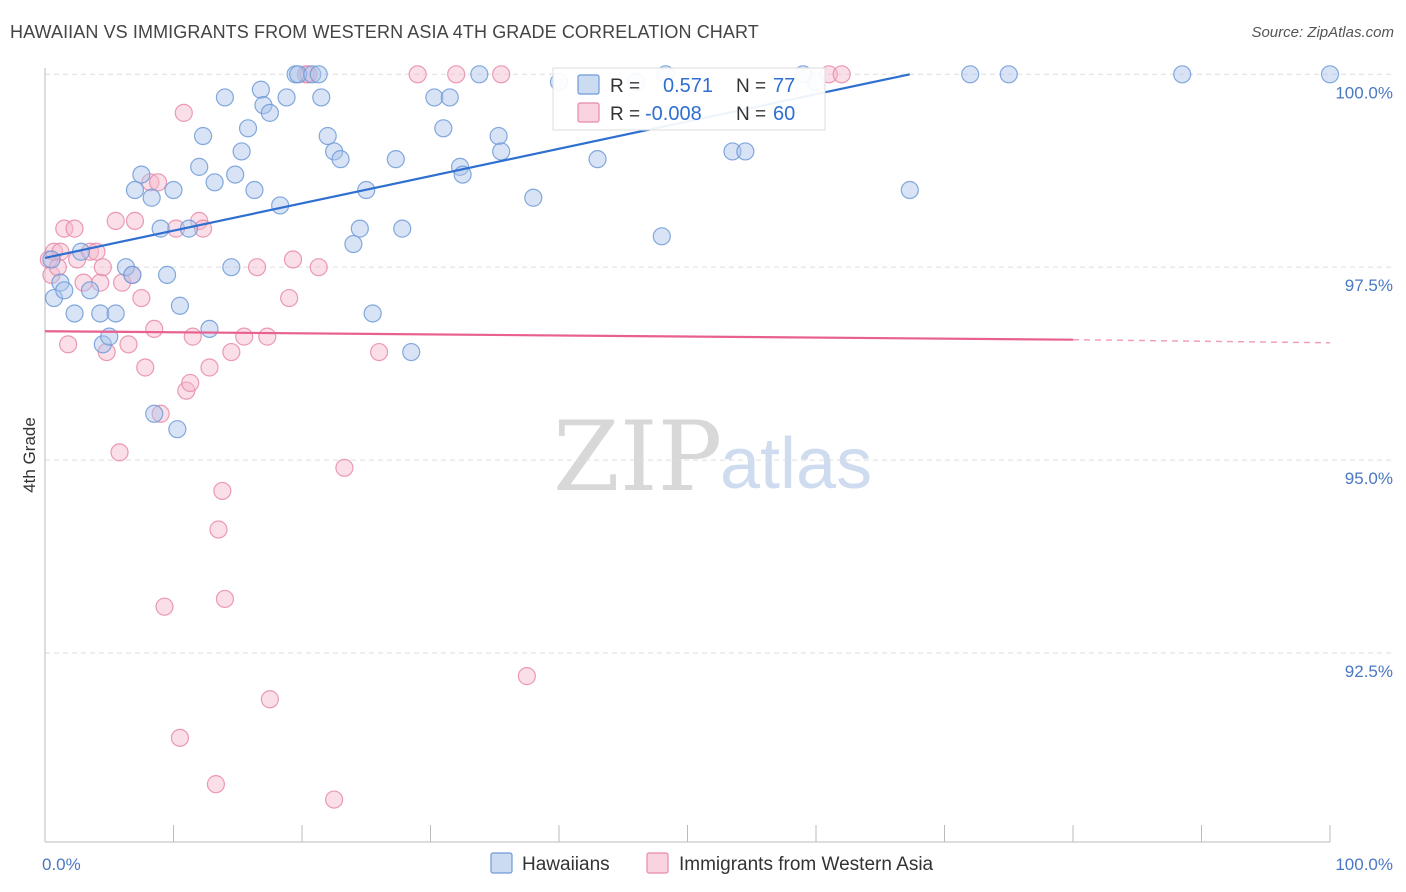  What do you see at coordinates (1364, 382) in the screenshot?
I see `y-tick-labels: 100.0% 97.5% 95.0% 92.5%` at bounding box center [1364, 382].